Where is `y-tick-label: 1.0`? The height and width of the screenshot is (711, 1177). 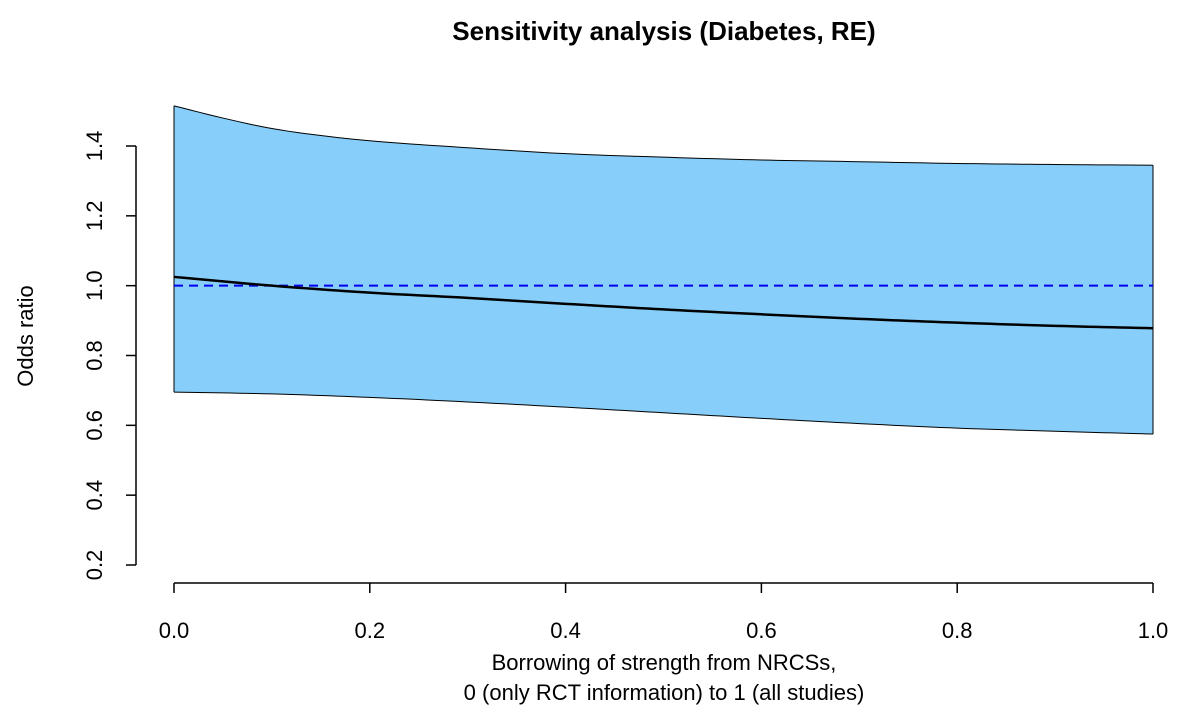
y-tick-label: 1.0 is located at coordinates (94, 285).